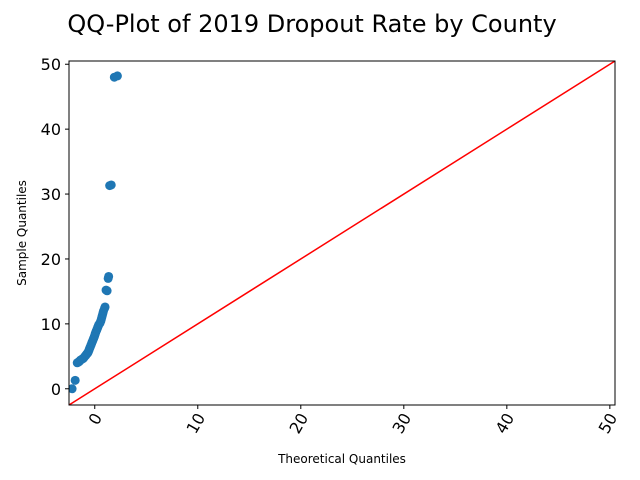 Image resolution: width=640 pixels, height=480 pixels. Describe the element at coordinates (341, 459) in the screenshot. I see `x-axis-label: Theoretical Quantiles` at that location.